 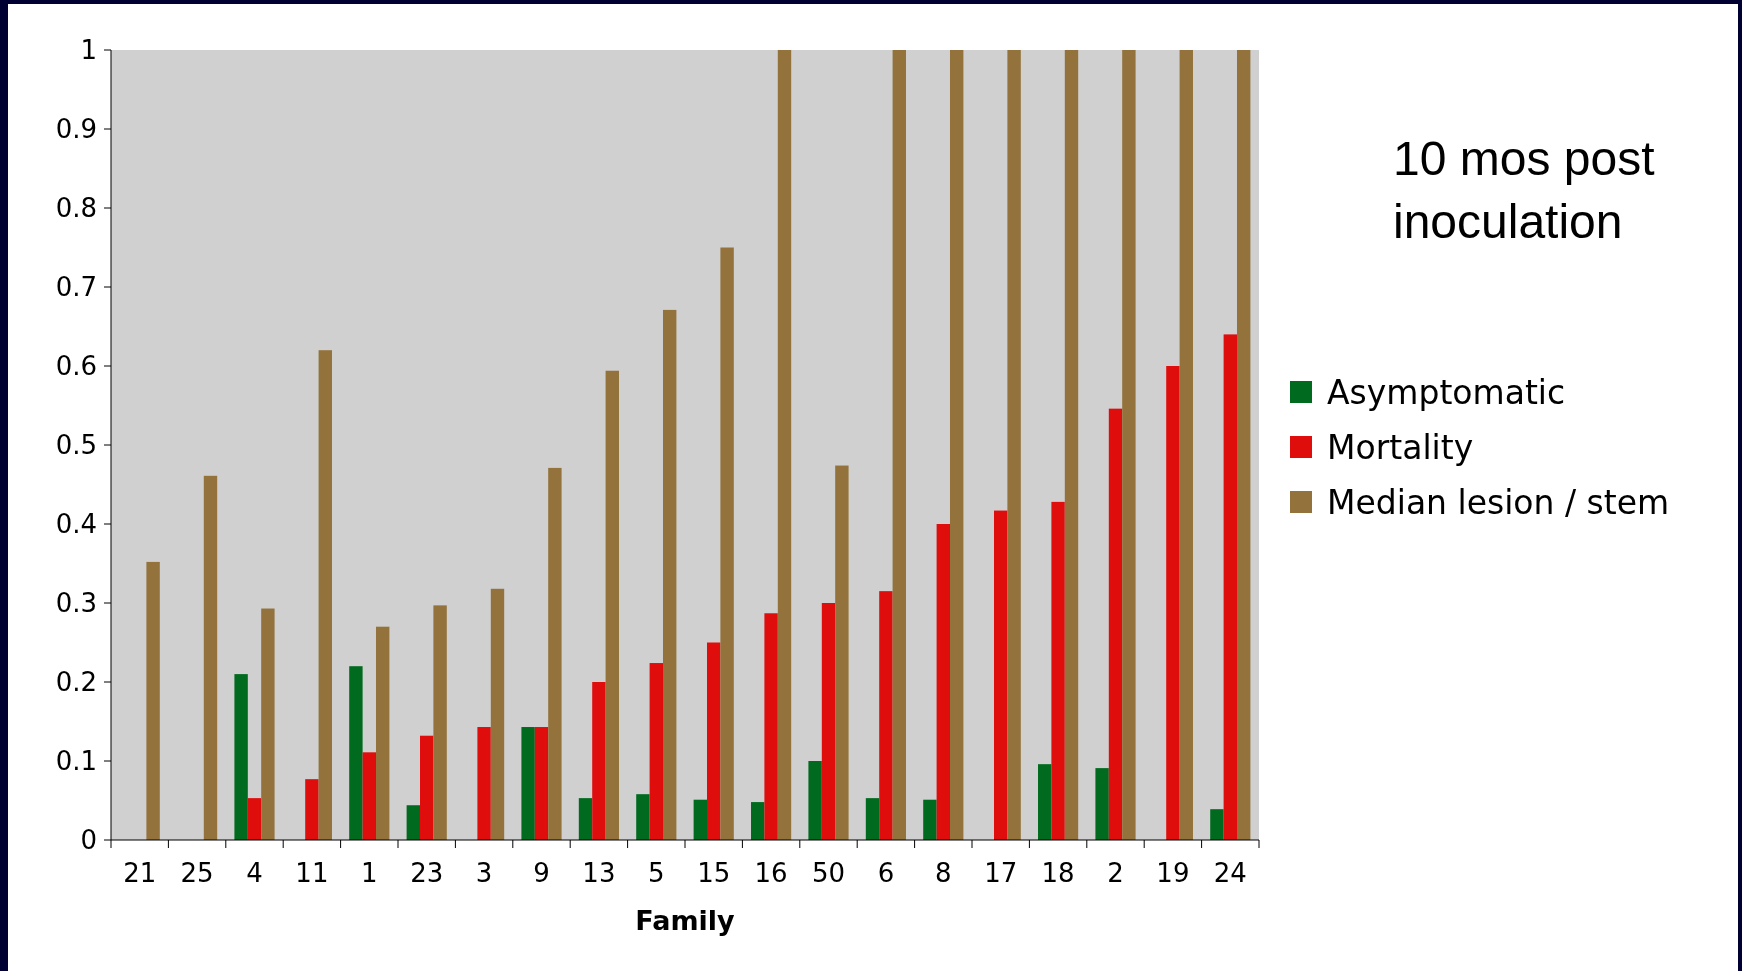 What do you see at coordinates (76, 761) in the screenshot?
I see `y-tick-label: 0.1` at bounding box center [76, 761].